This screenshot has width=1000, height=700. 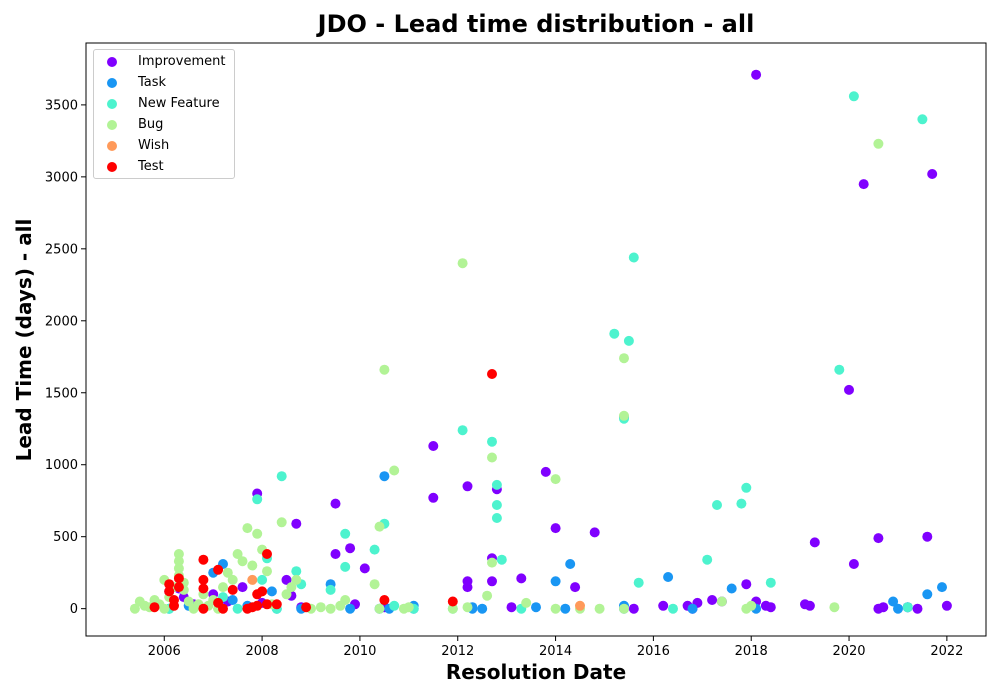 What do you see at coordinates (536, 672) in the screenshot?
I see `x-axis-label: Resolution Date` at bounding box center [536, 672].